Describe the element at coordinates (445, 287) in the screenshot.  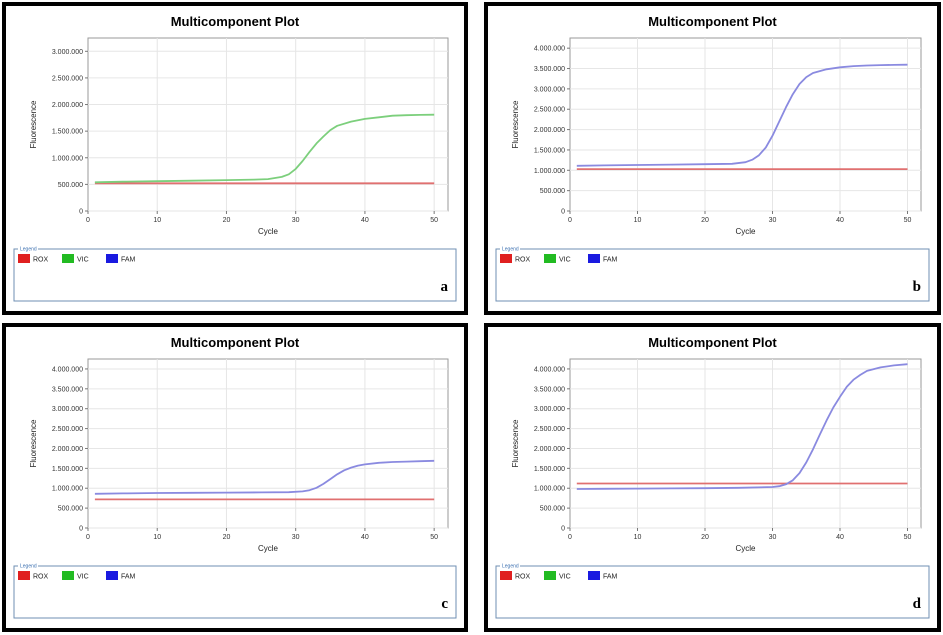
I see `panel-label: a` at that location.